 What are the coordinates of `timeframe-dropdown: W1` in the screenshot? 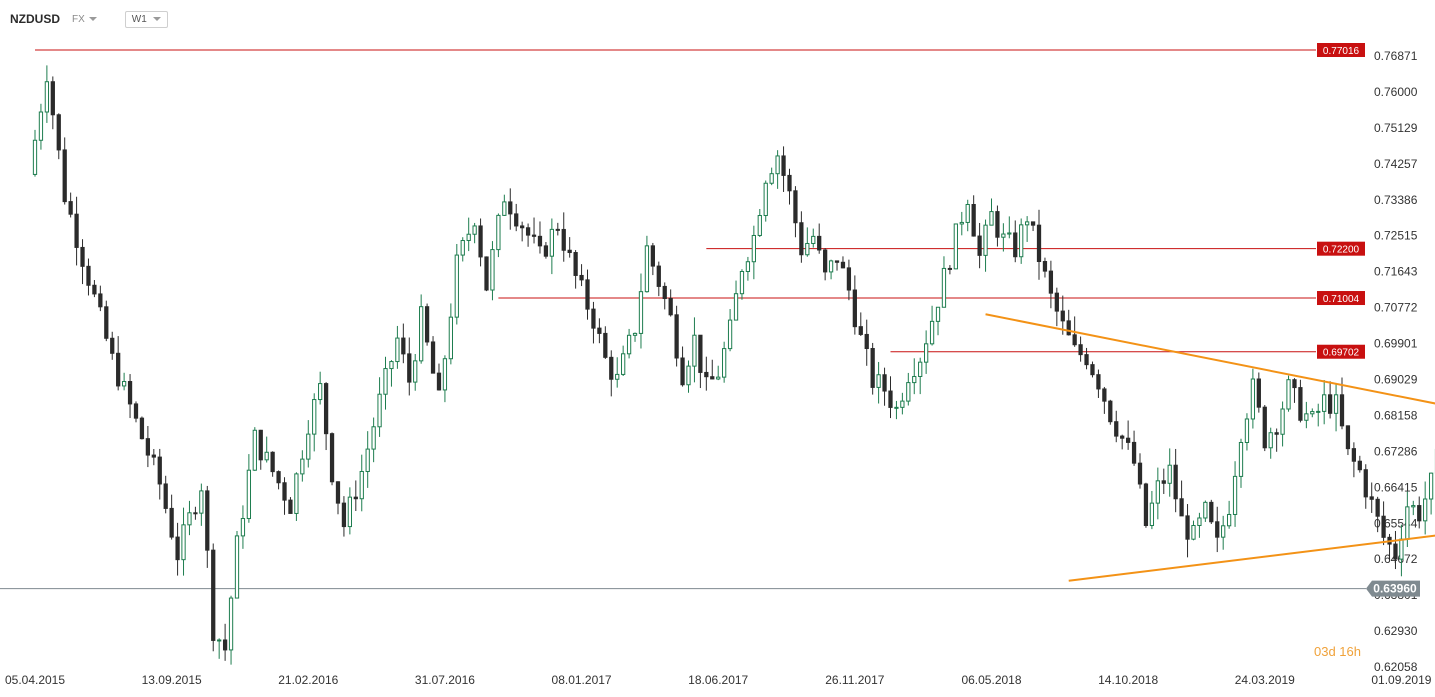 It's located at (146, 19).